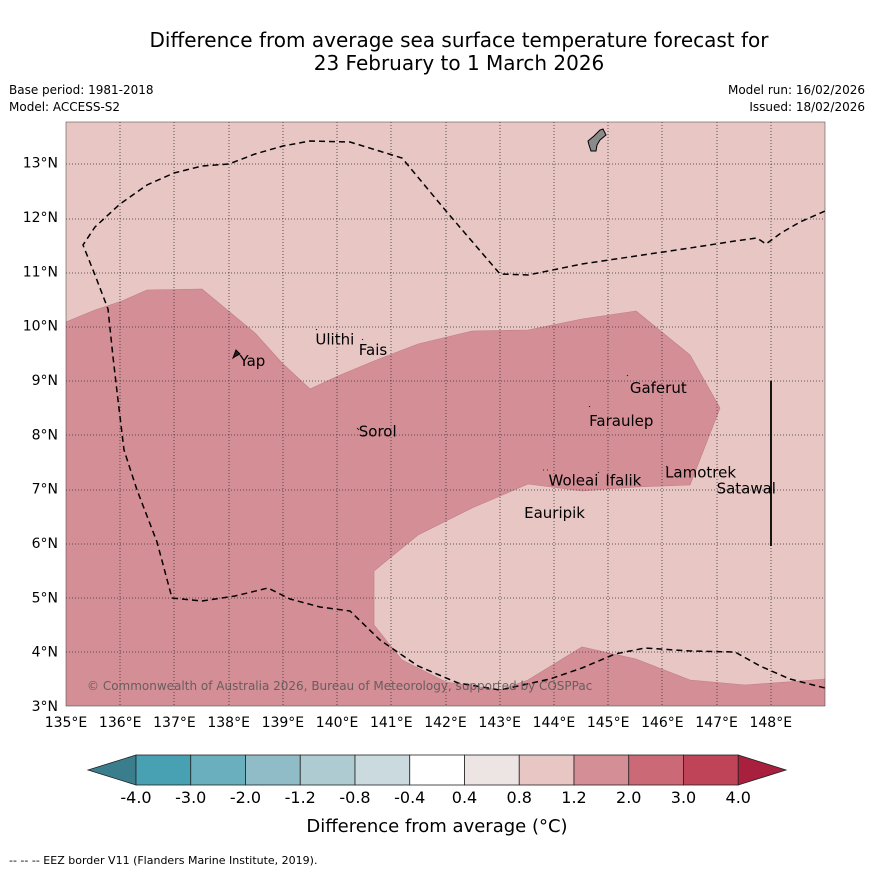 This screenshot has width=873, height=873. What do you see at coordinates (658, 388) in the screenshot?
I see `place-label-gaferut: Gaferut` at bounding box center [658, 388].